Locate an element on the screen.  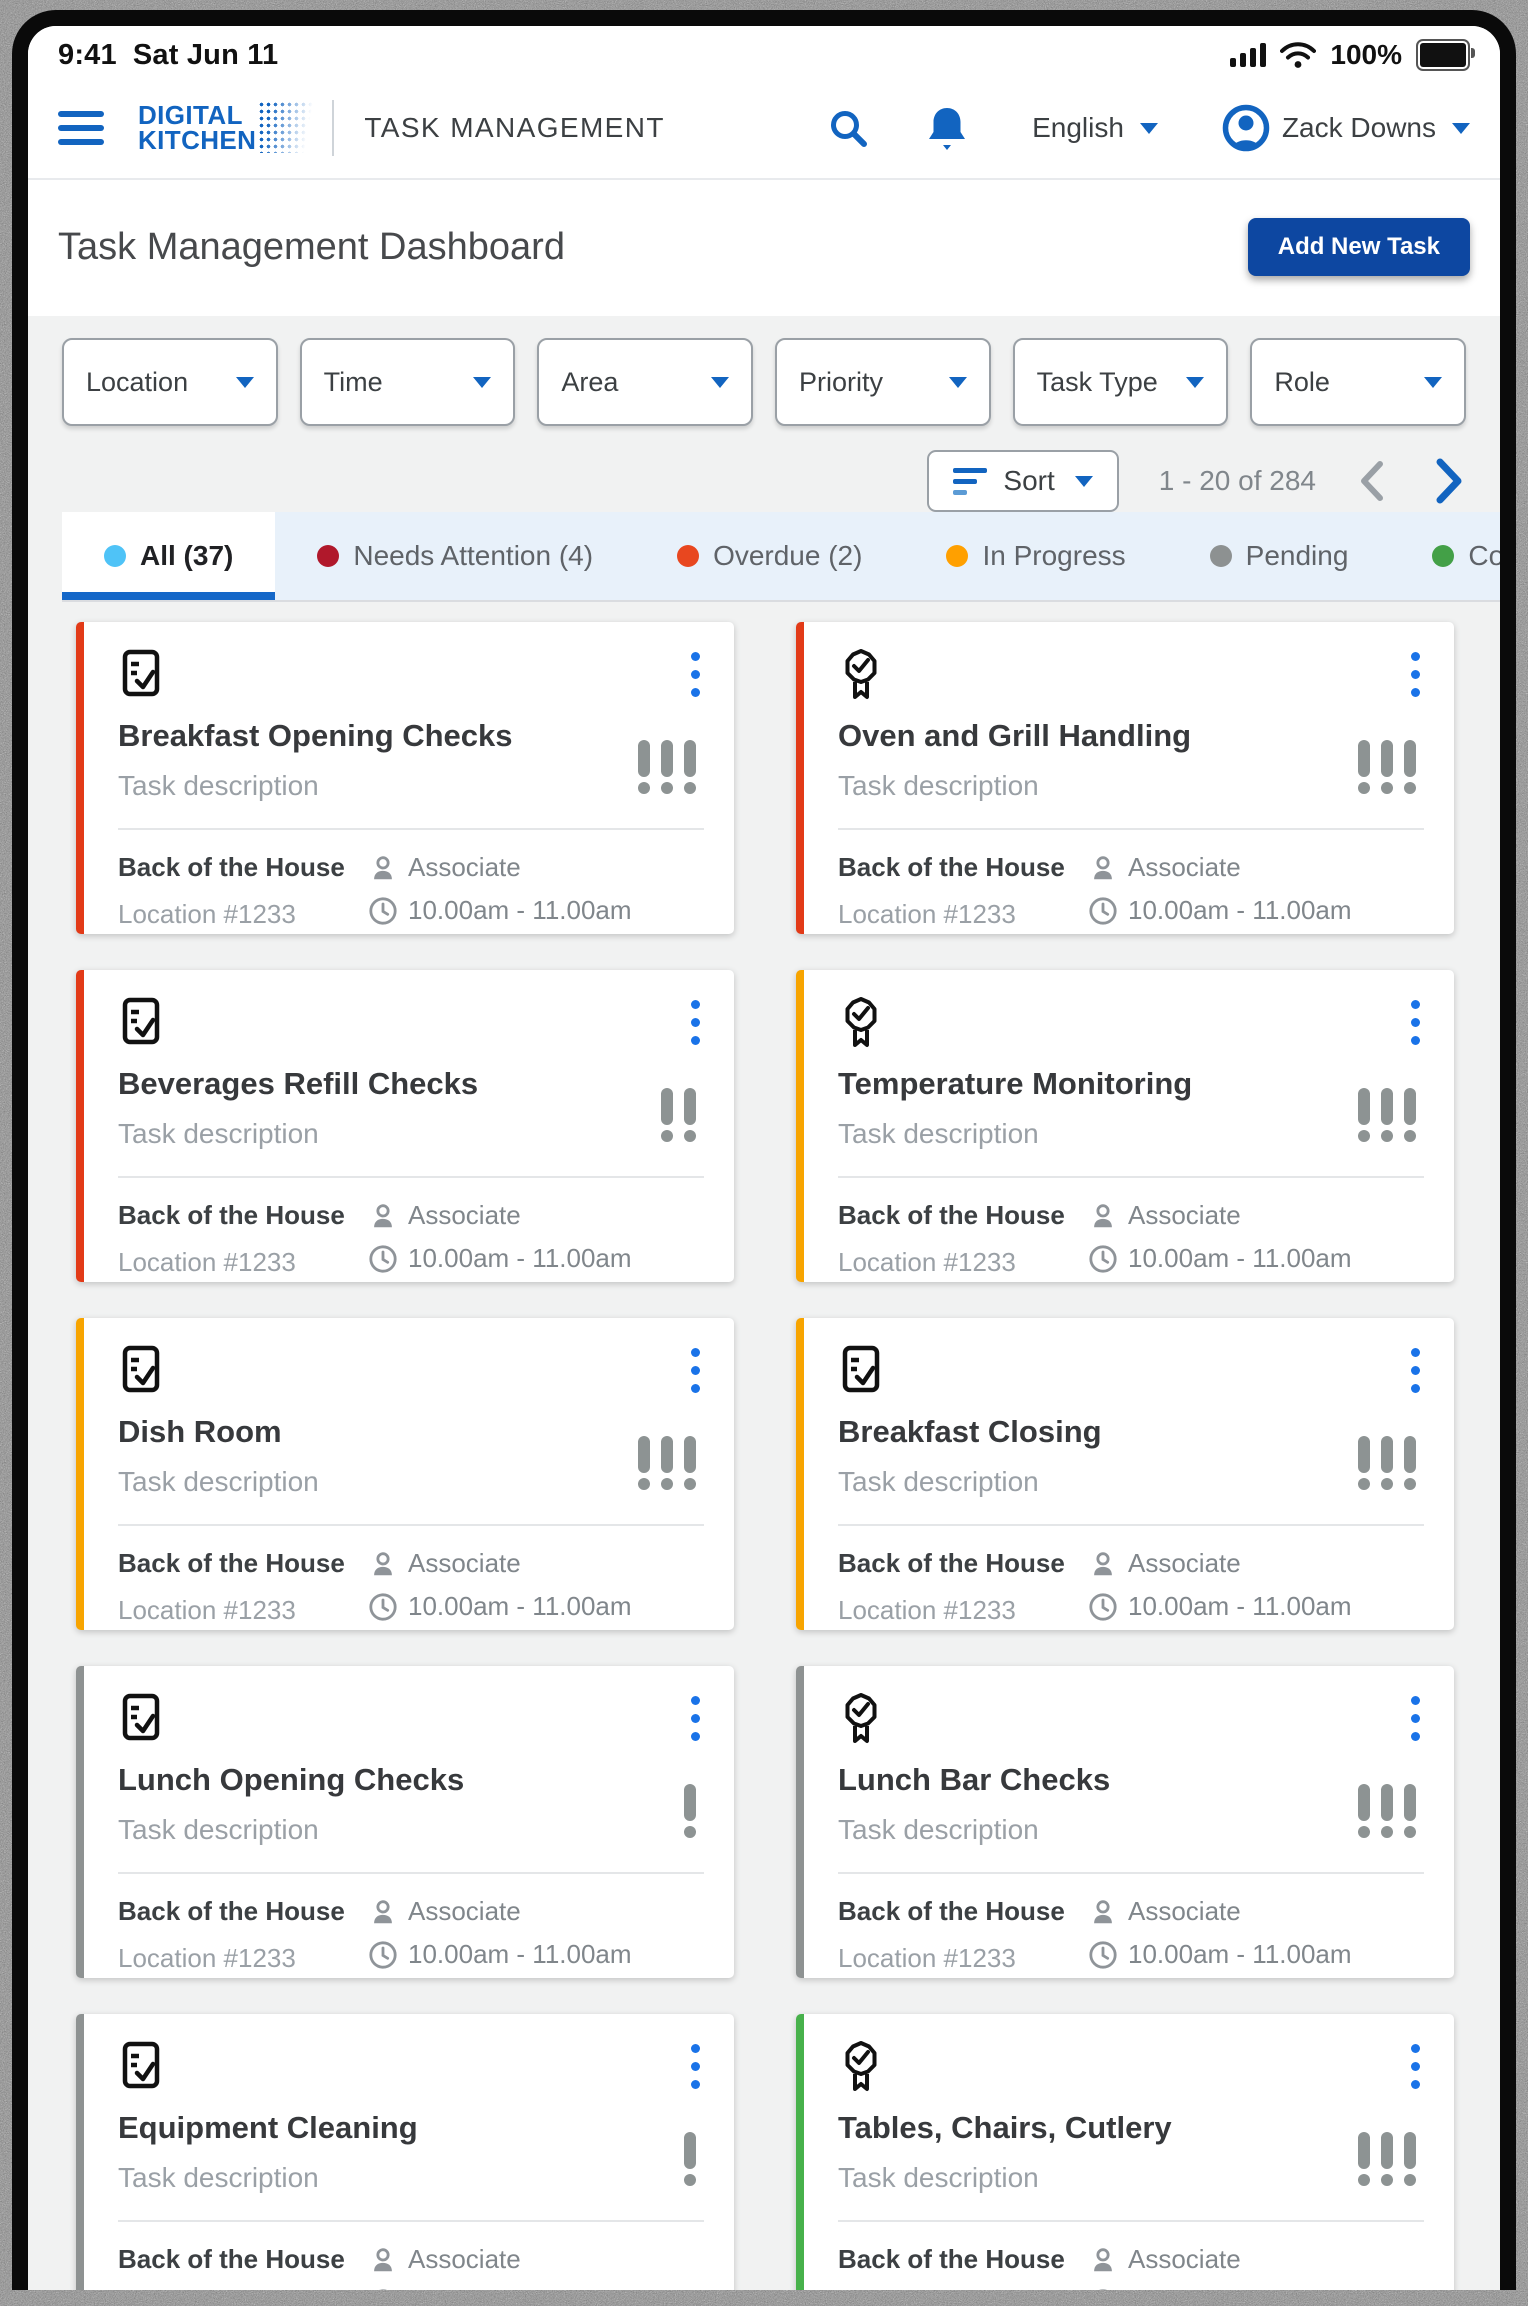
language-selector: English is located at coordinates (1095, 128).